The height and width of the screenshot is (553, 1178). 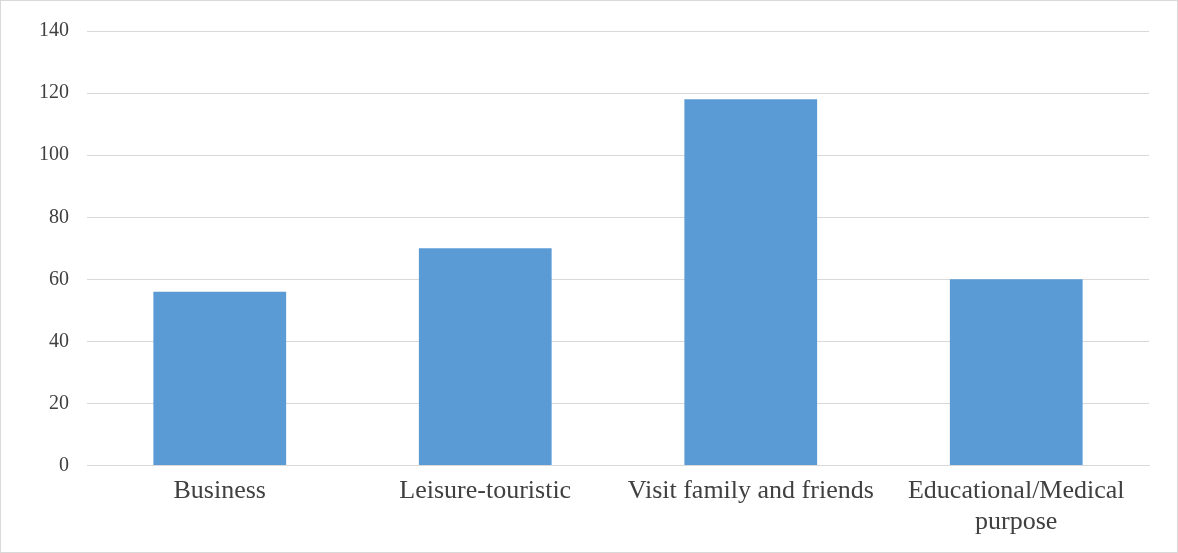 What do you see at coordinates (54, 153) in the screenshot?
I see `y-tick-label: 100` at bounding box center [54, 153].